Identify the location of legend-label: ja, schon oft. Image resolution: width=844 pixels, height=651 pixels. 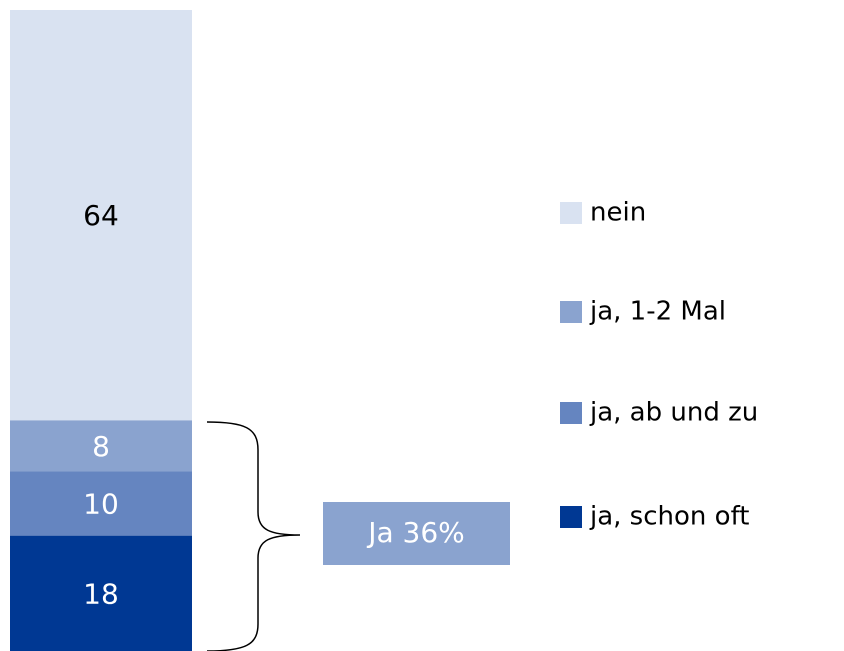
(669, 517).